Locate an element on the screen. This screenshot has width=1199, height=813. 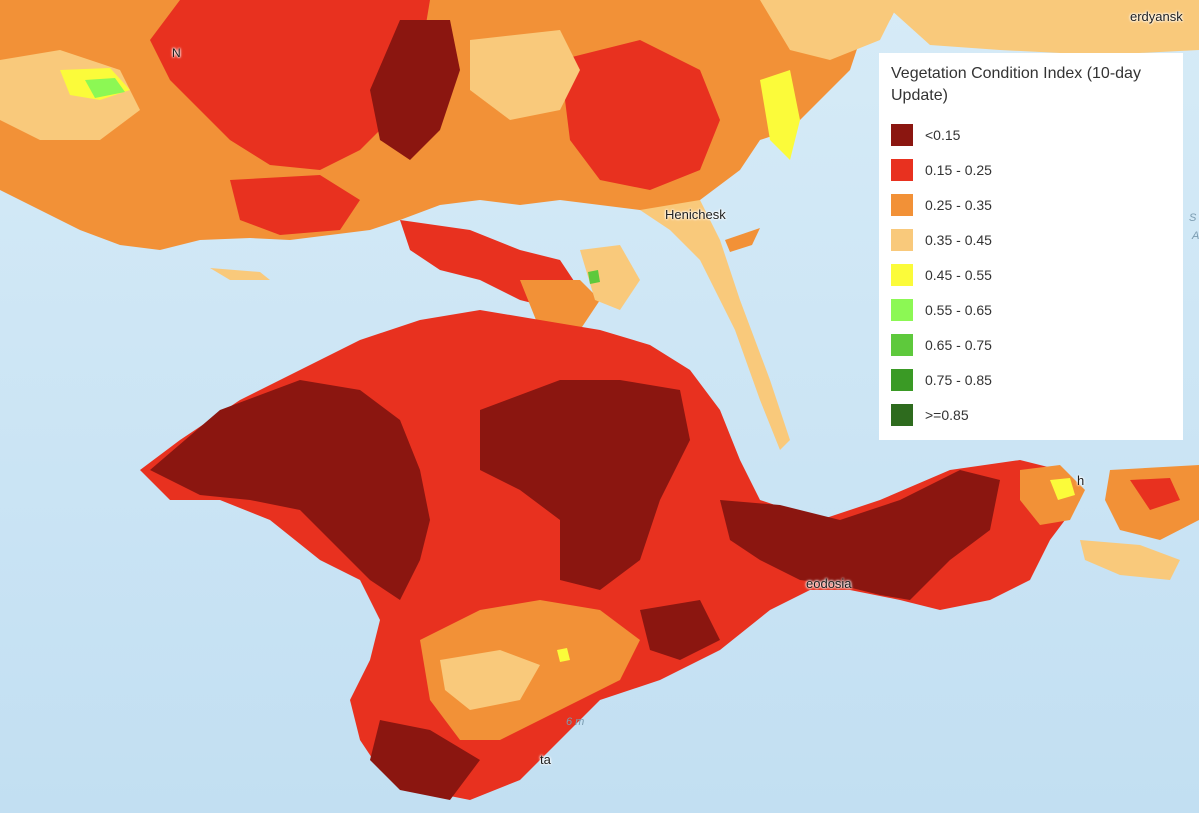
label-henichesk: Henichesk is located at coordinates (695, 214).